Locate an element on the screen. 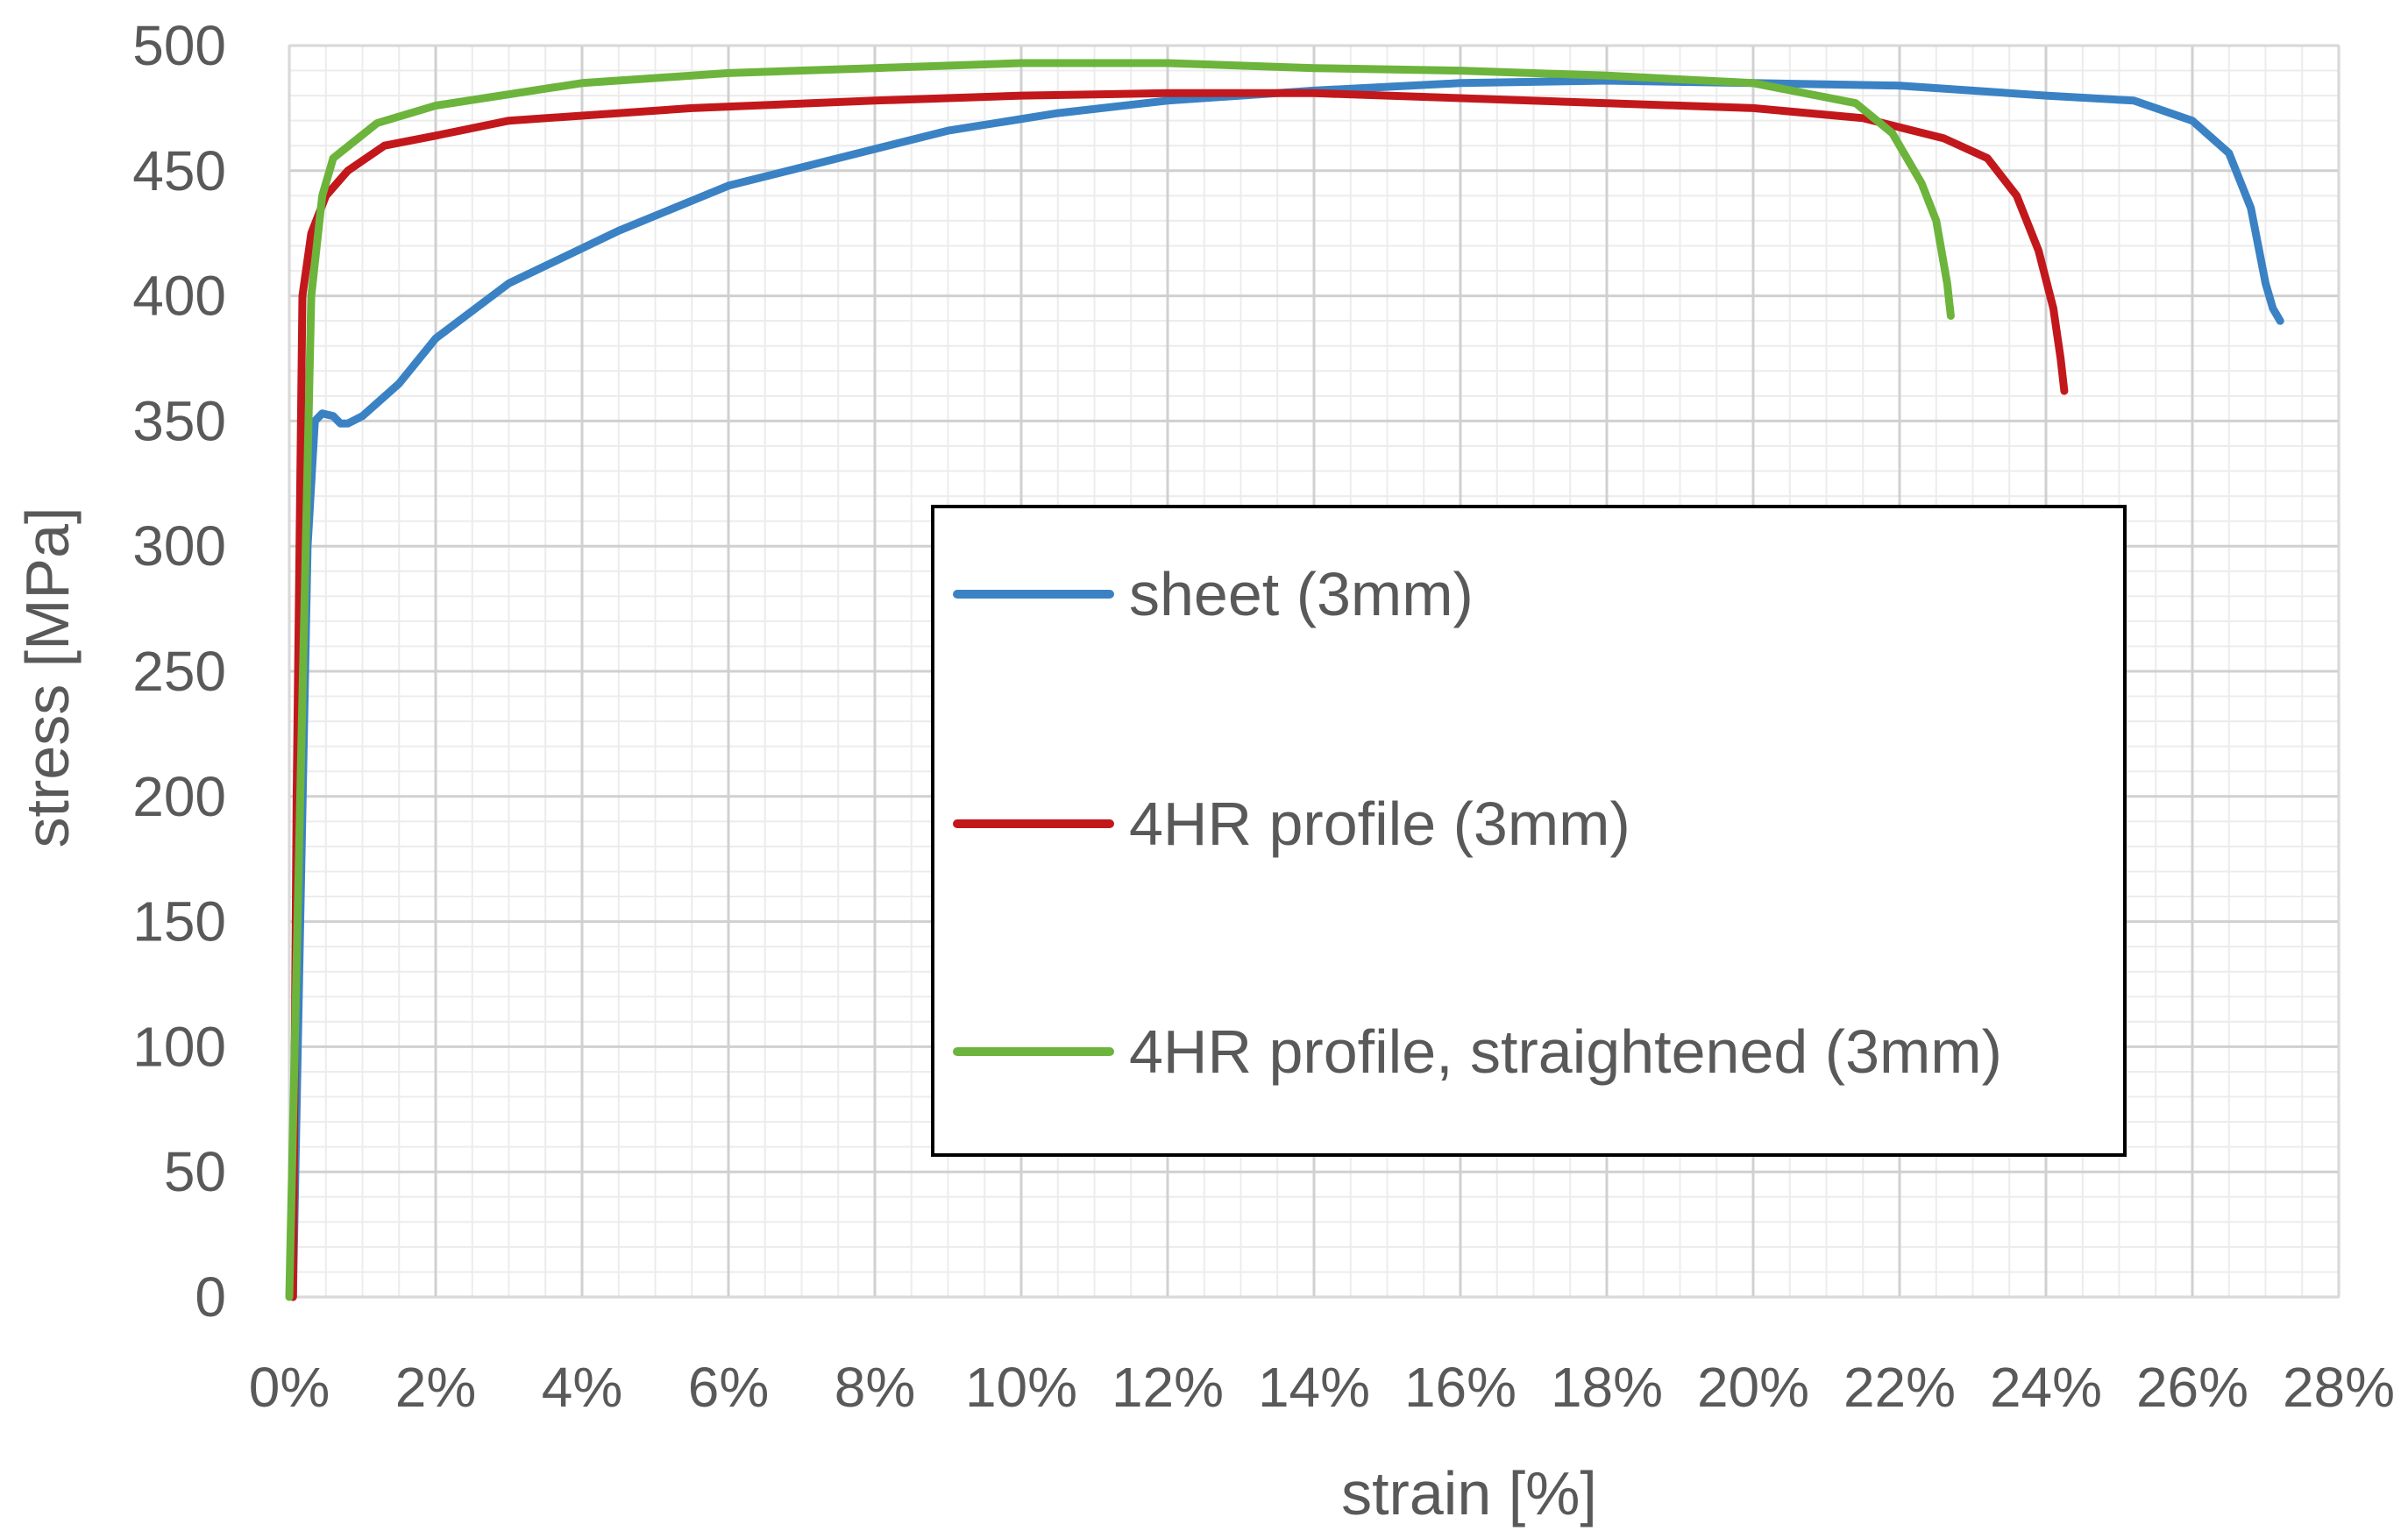 Image resolution: width=2408 pixels, height=1538 pixels. x-tick-label: 2% is located at coordinates (436, 1387).